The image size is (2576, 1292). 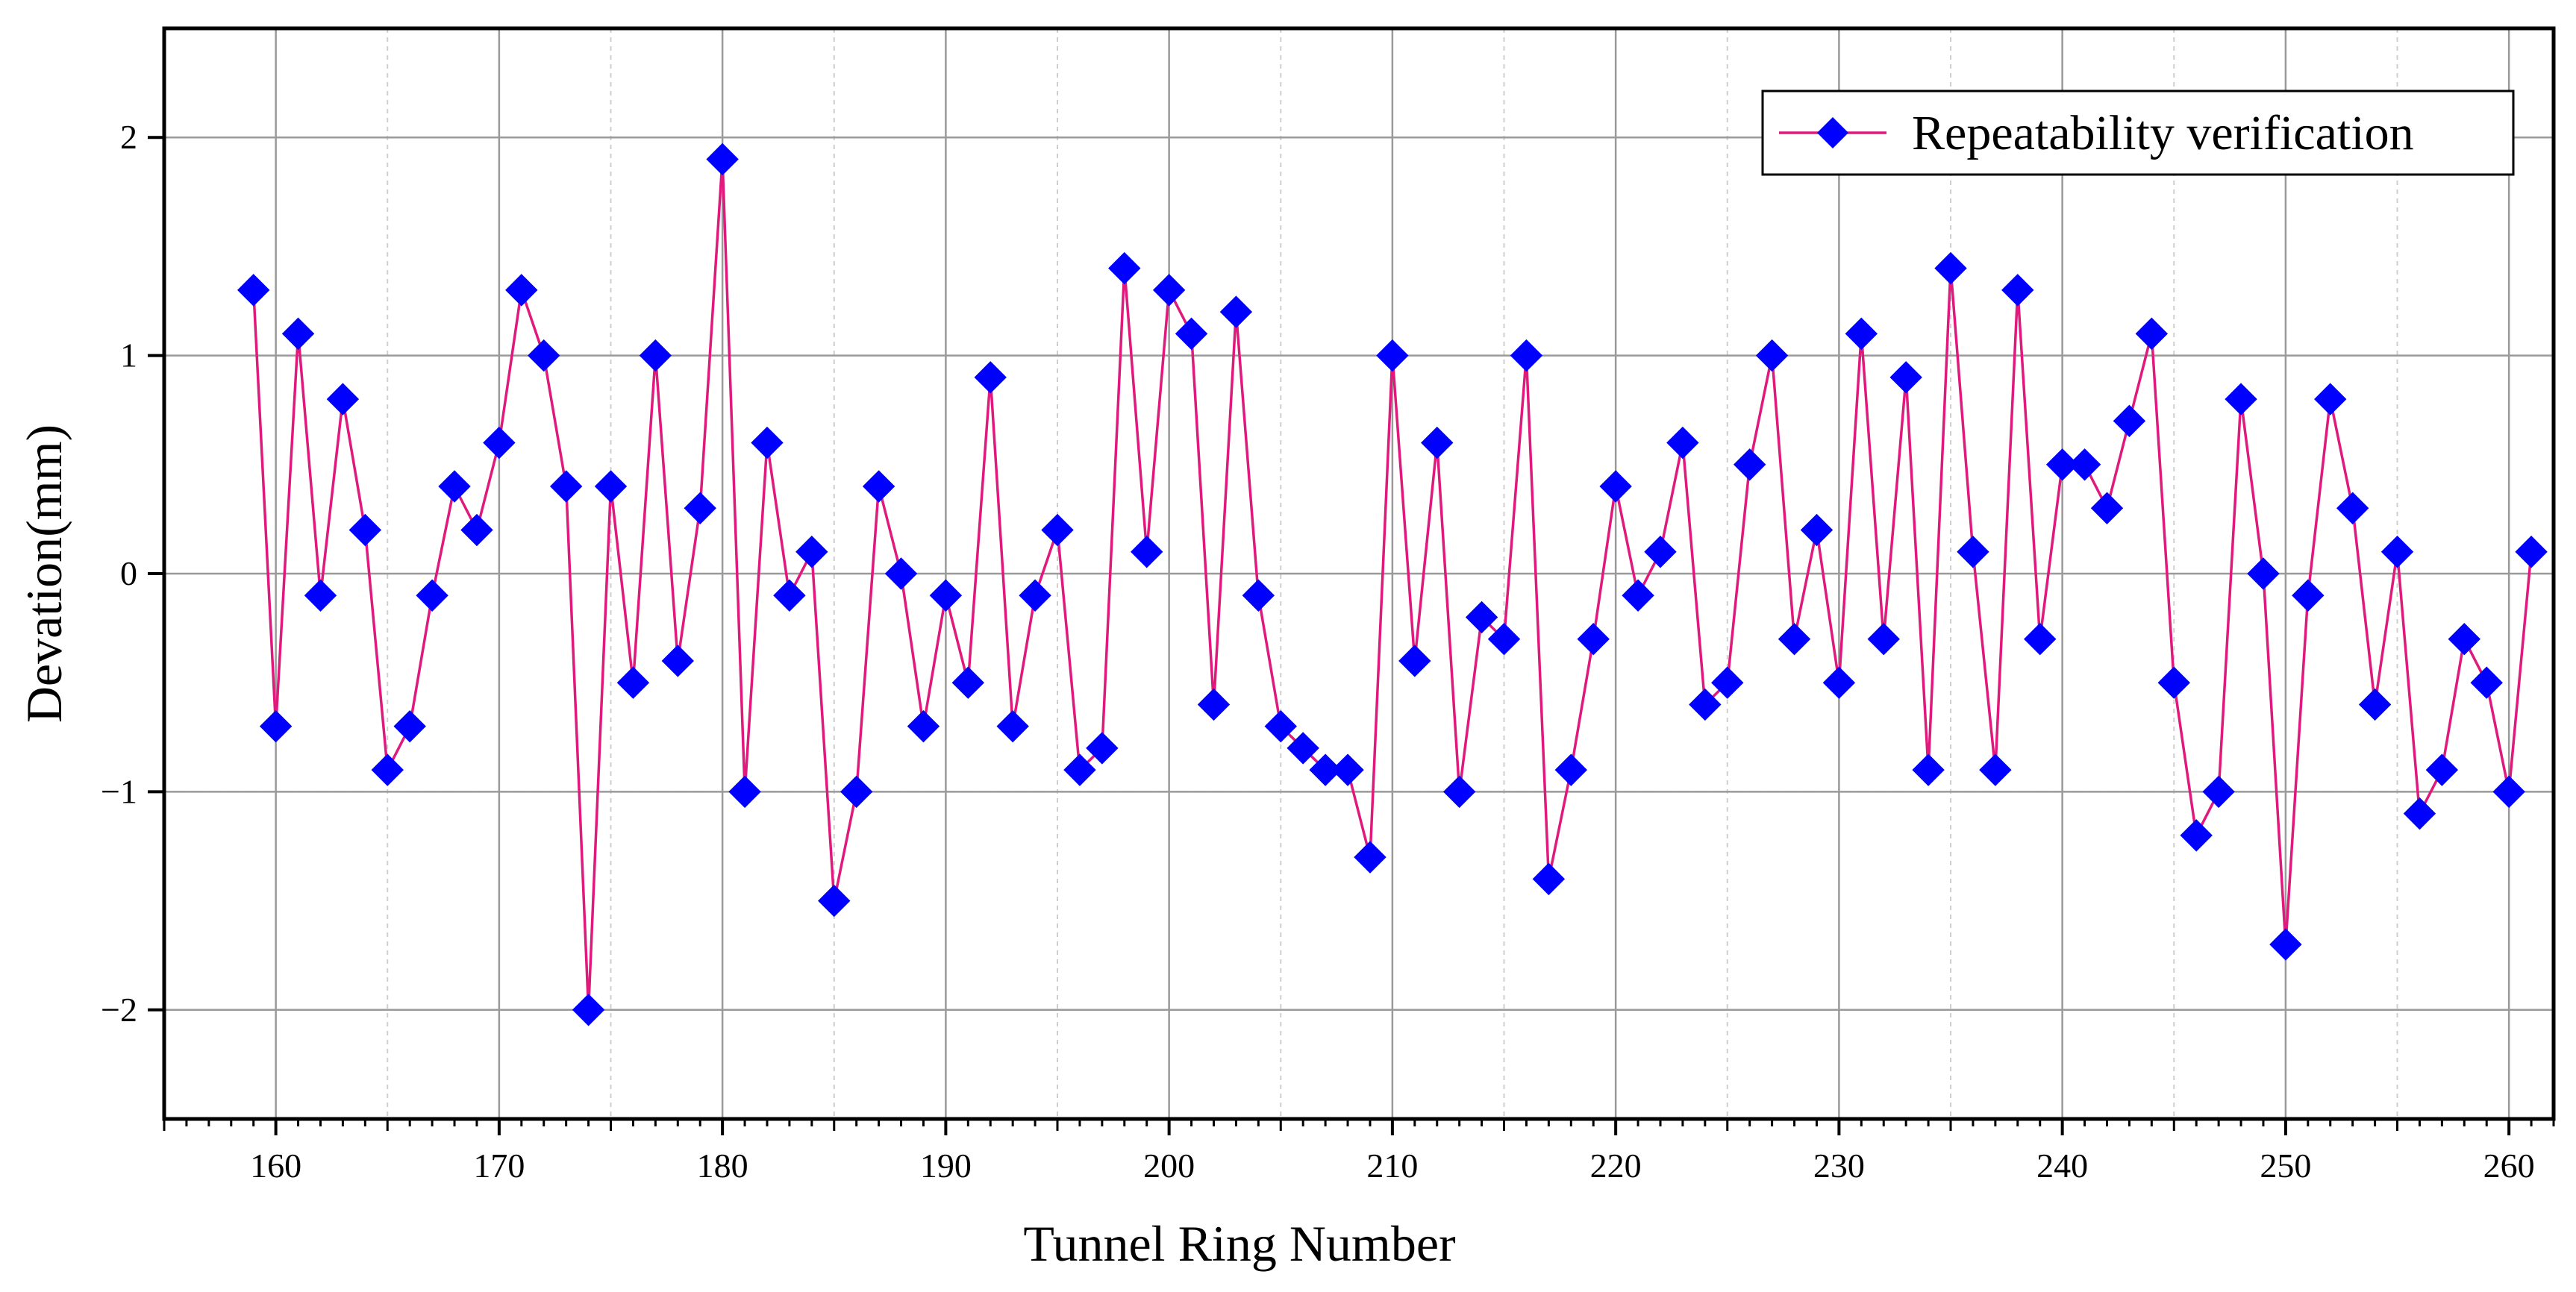 What do you see at coordinates (1392, 1166) in the screenshot?
I see `x-tick-label: 210` at bounding box center [1392, 1166].